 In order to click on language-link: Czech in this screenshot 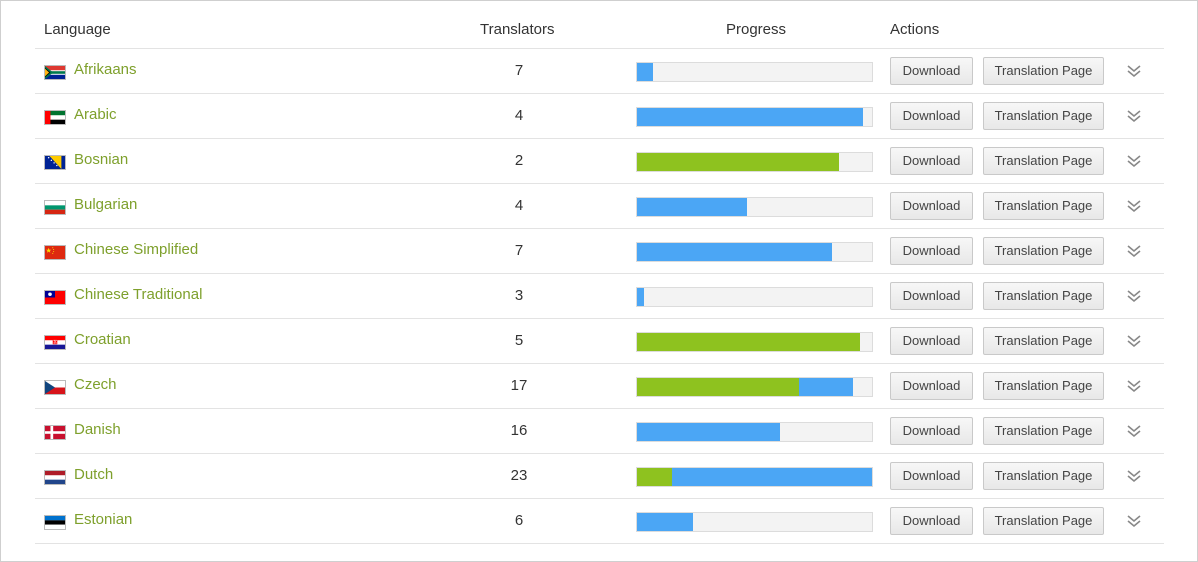, I will do `click(95, 384)`.